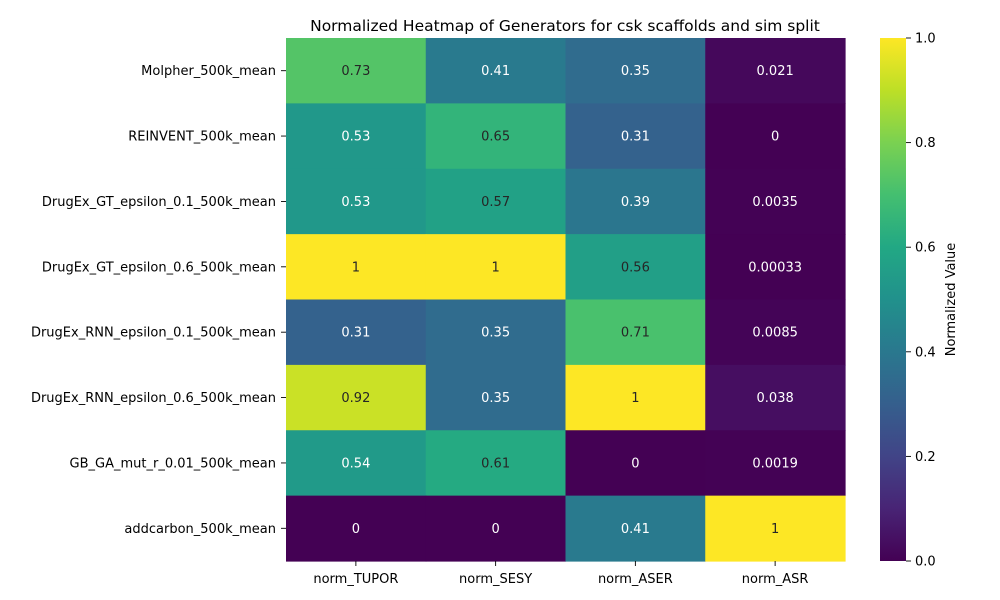 The height and width of the screenshot is (600, 1000). Describe the element at coordinates (200, 529) in the screenshot. I see `row-label: addcarbon_500k_mean` at that location.